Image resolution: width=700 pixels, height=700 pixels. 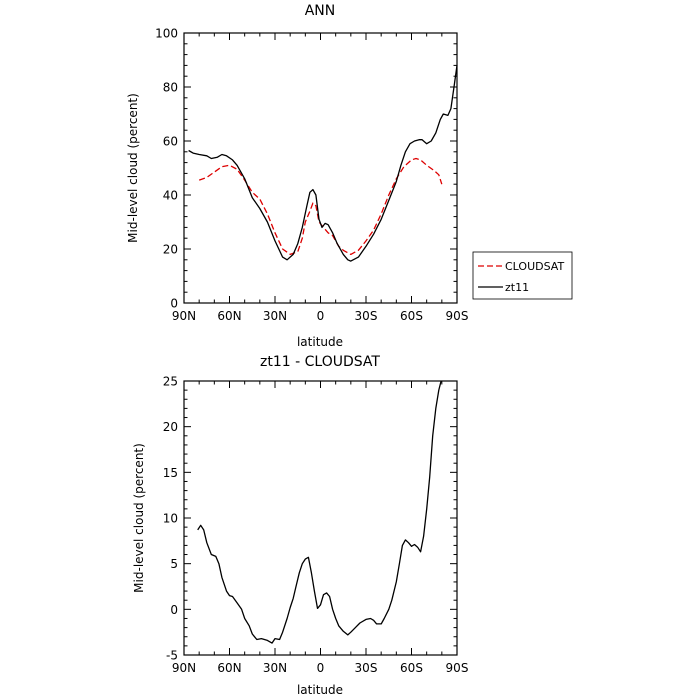 What do you see at coordinates (170, 473) in the screenshot?
I see `y-tick-label: 15` at bounding box center [170, 473].